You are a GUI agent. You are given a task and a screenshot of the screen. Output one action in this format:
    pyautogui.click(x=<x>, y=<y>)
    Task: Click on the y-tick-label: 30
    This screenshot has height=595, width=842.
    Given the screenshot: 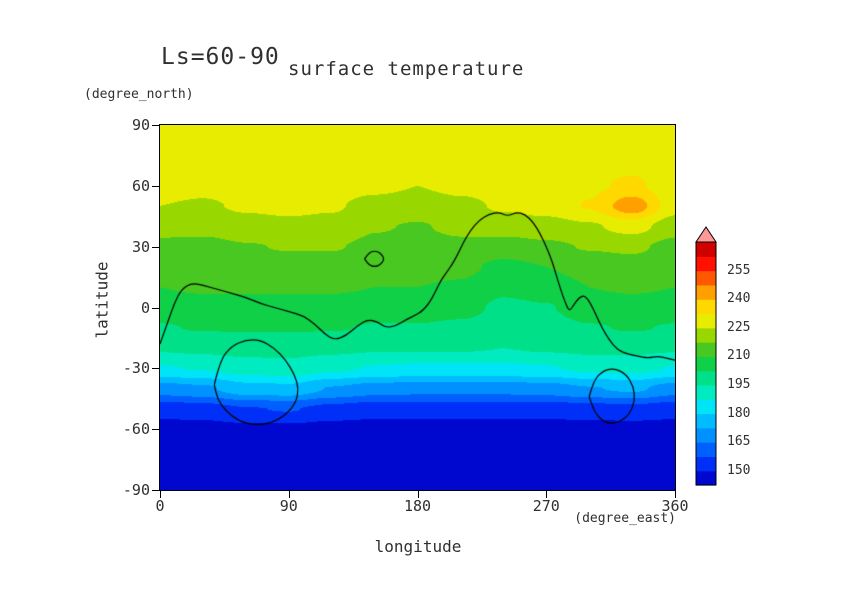 What is the action you would take?
    pyautogui.click(x=140, y=246)
    